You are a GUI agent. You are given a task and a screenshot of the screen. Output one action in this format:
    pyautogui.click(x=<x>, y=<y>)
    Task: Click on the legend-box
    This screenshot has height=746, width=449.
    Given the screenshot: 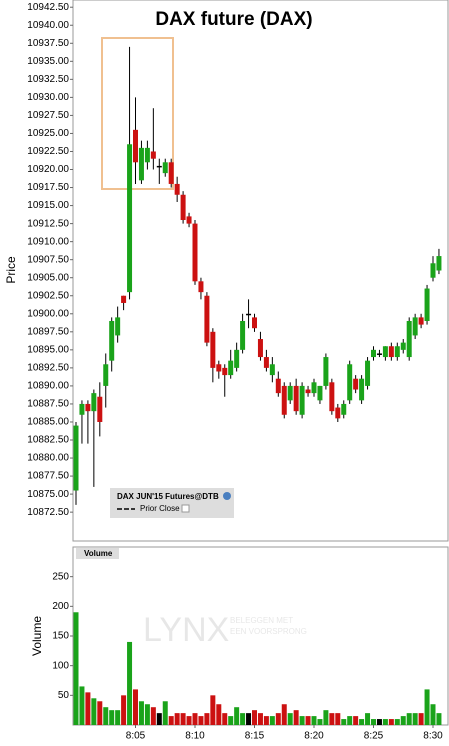 What is the action you would take?
    pyautogui.click(x=172, y=503)
    